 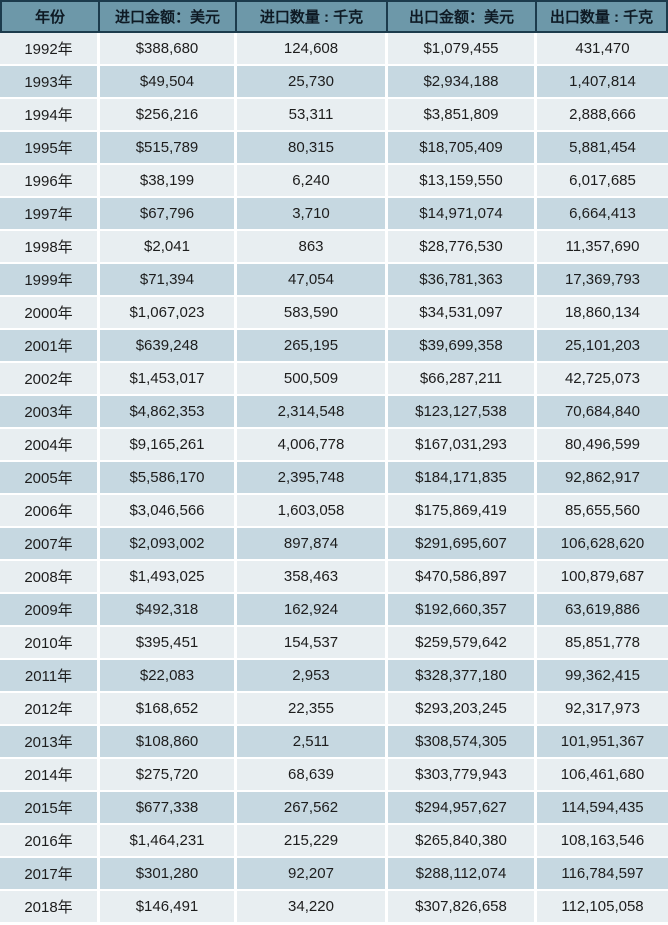 What do you see at coordinates (462, 874) in the screenshot?
I see `export-amount-cell: $288,112,074` at bounding box center [462, 874].